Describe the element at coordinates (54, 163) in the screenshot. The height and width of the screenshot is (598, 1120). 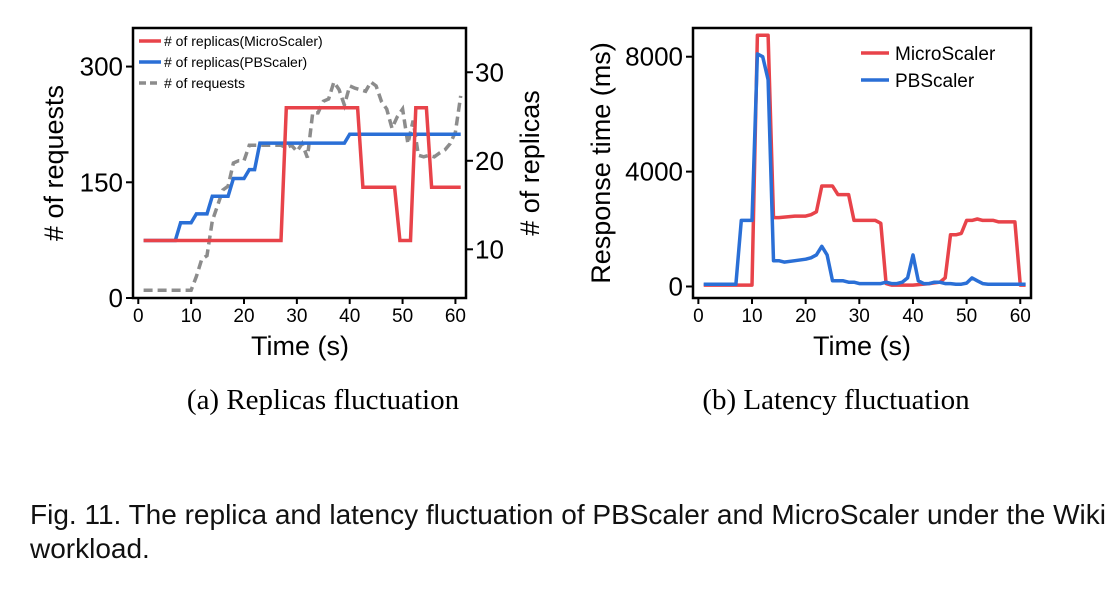
I see `panel-a-left-y-axis-label: # of requests` at that location.